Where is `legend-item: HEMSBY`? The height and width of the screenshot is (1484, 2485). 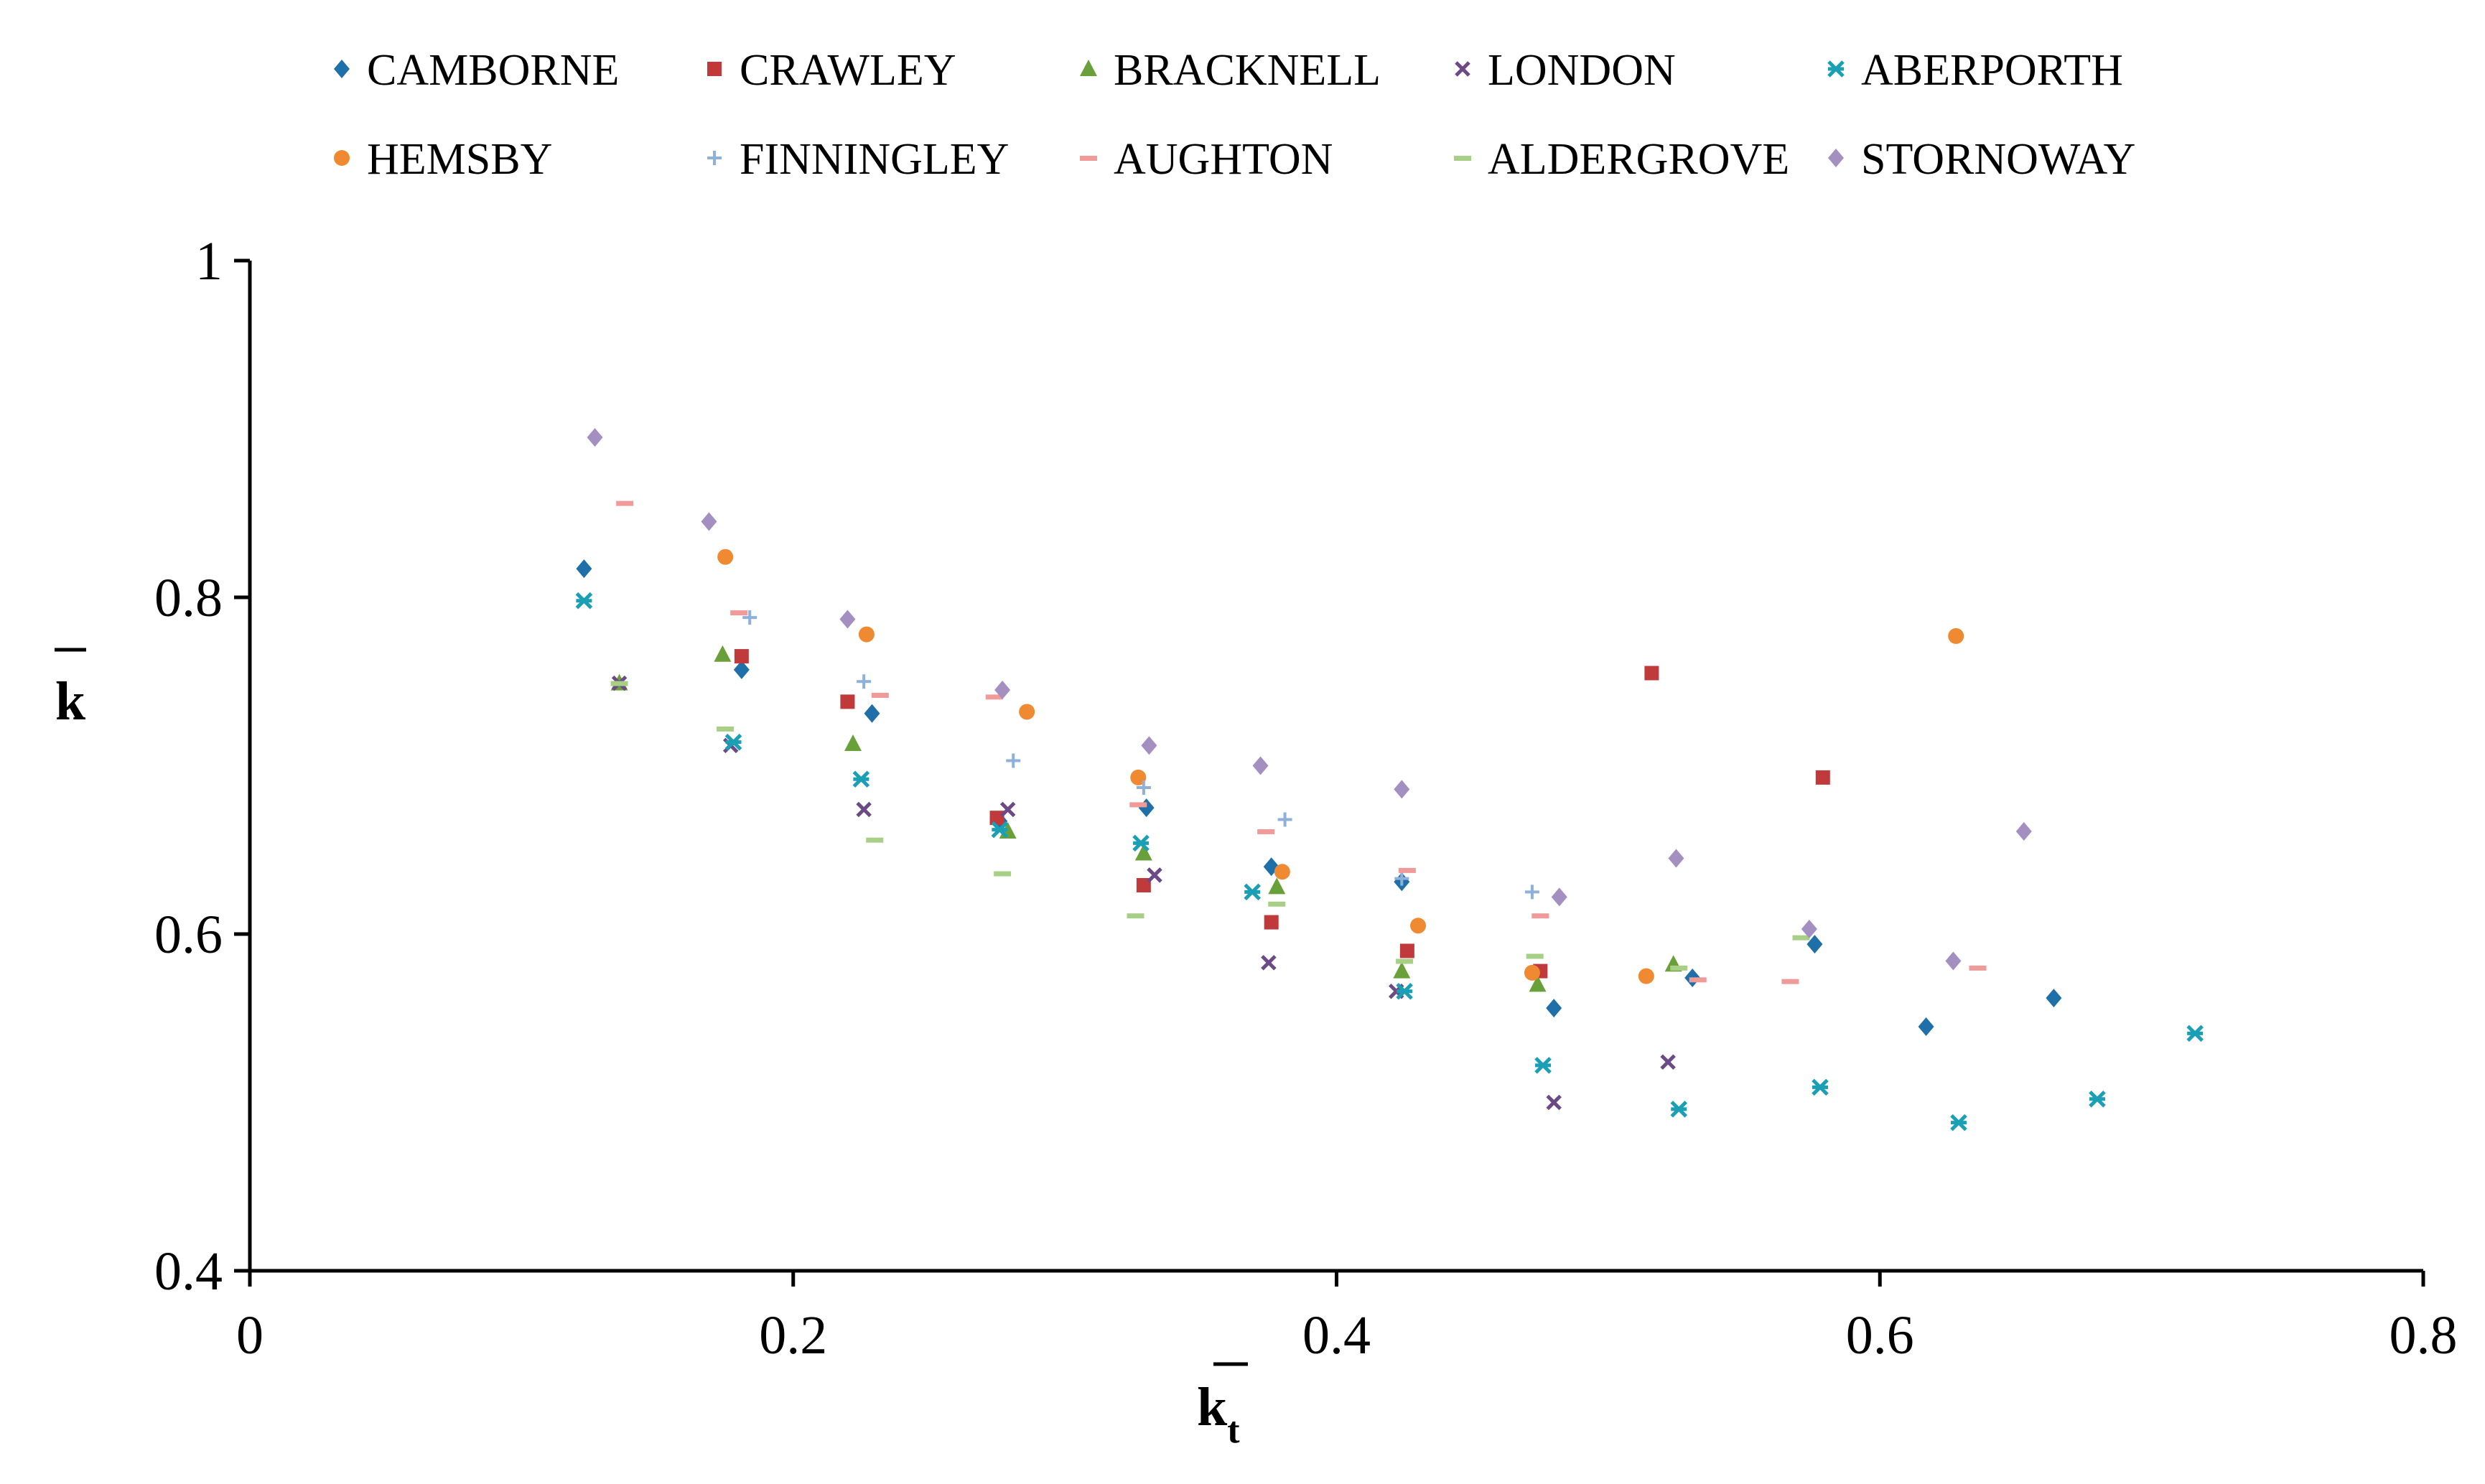 legend-item: HEMSBY is located at coordinates (443, 159).